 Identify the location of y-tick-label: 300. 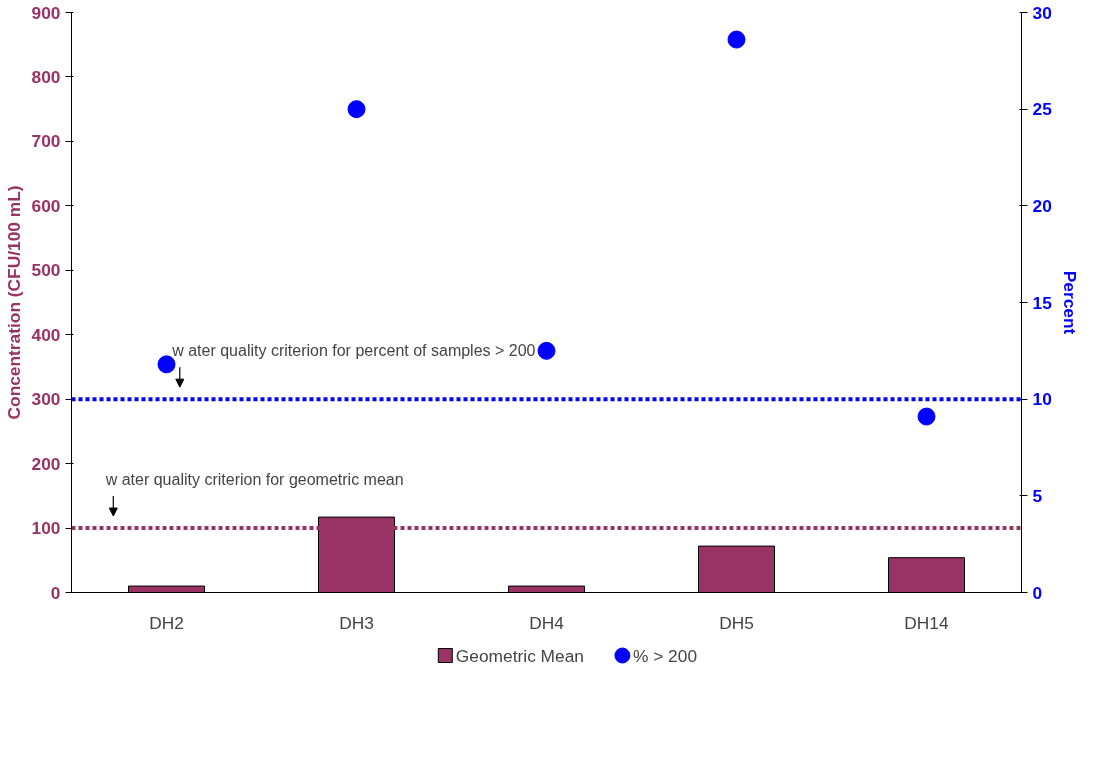
(46, 399).